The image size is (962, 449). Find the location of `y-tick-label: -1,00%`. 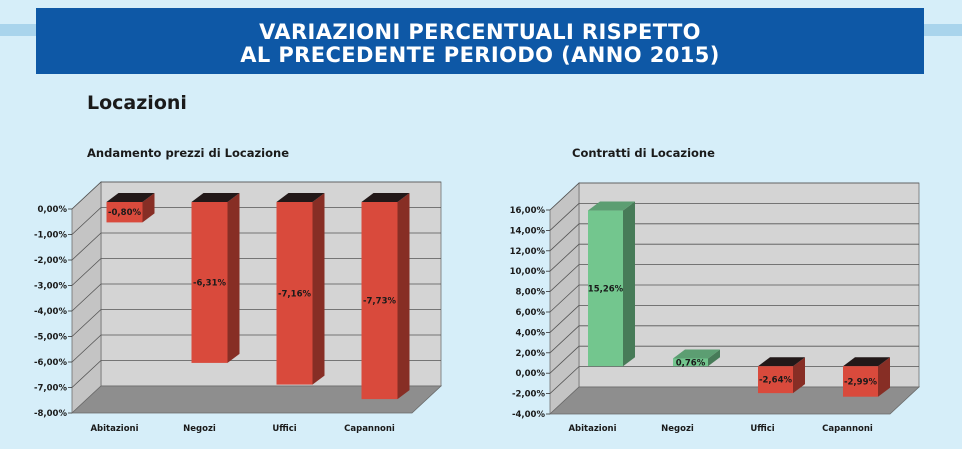

y-tick-label: -1,00% is located at coordinates (50, 236).